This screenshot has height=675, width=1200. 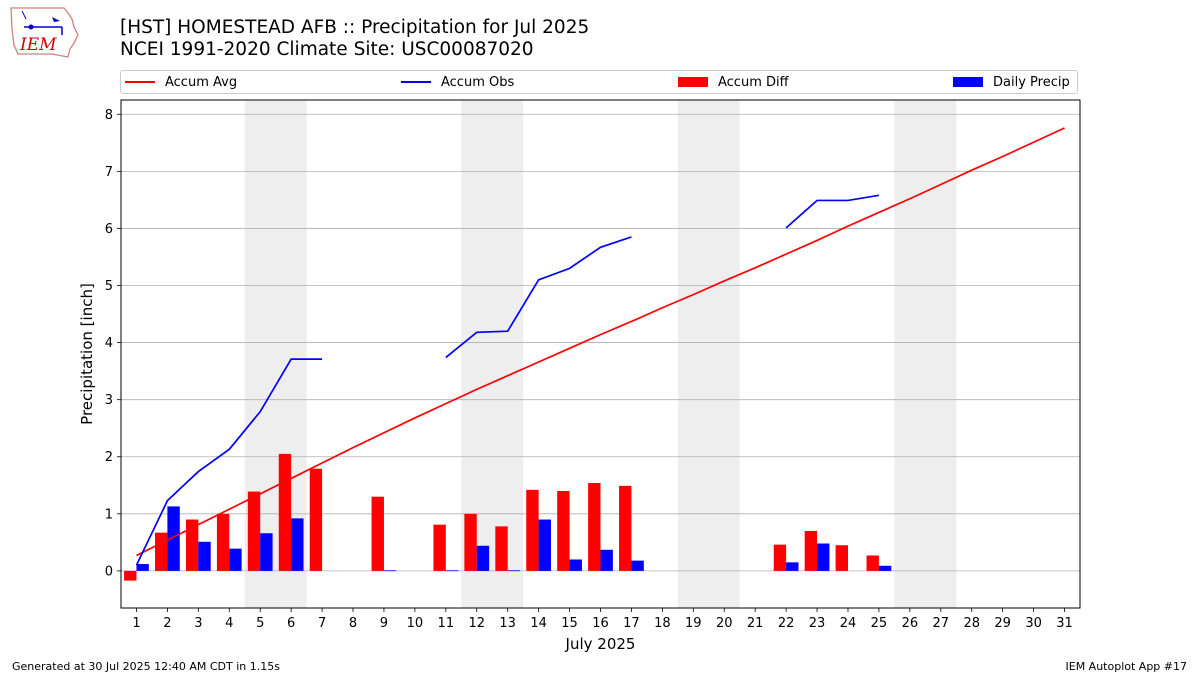 I want to click on x-tick-label-21: 21, so click(x=755, y=623).